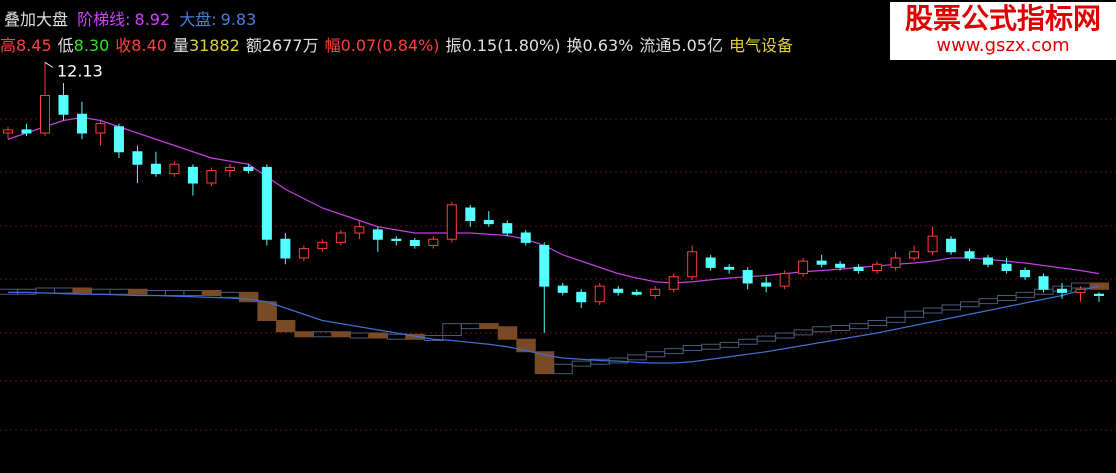 This screenshot has height=473, width=1116. What do you see at coordinates (332, 45) in the screenshot?
I see `quote-label: 幅` at bounding box center [332, 45].